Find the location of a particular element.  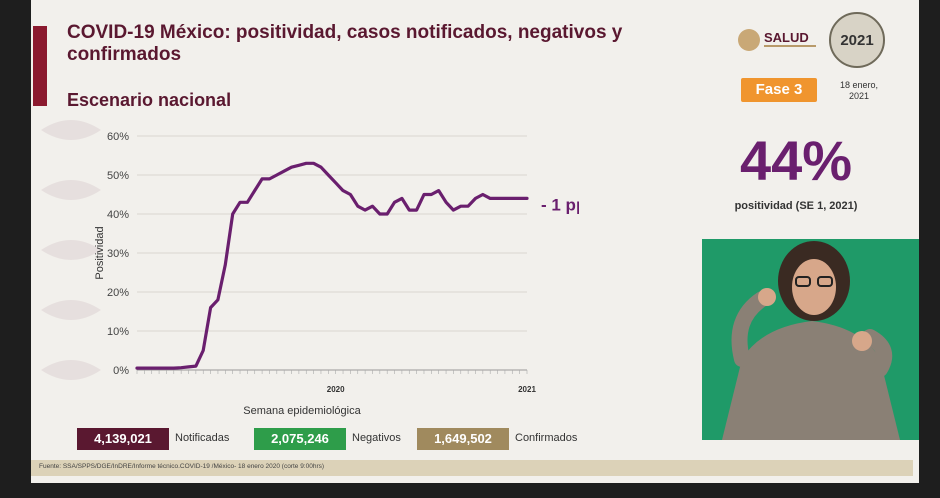

y-tick-label-5: 50% is located at coordinates (118, 176).